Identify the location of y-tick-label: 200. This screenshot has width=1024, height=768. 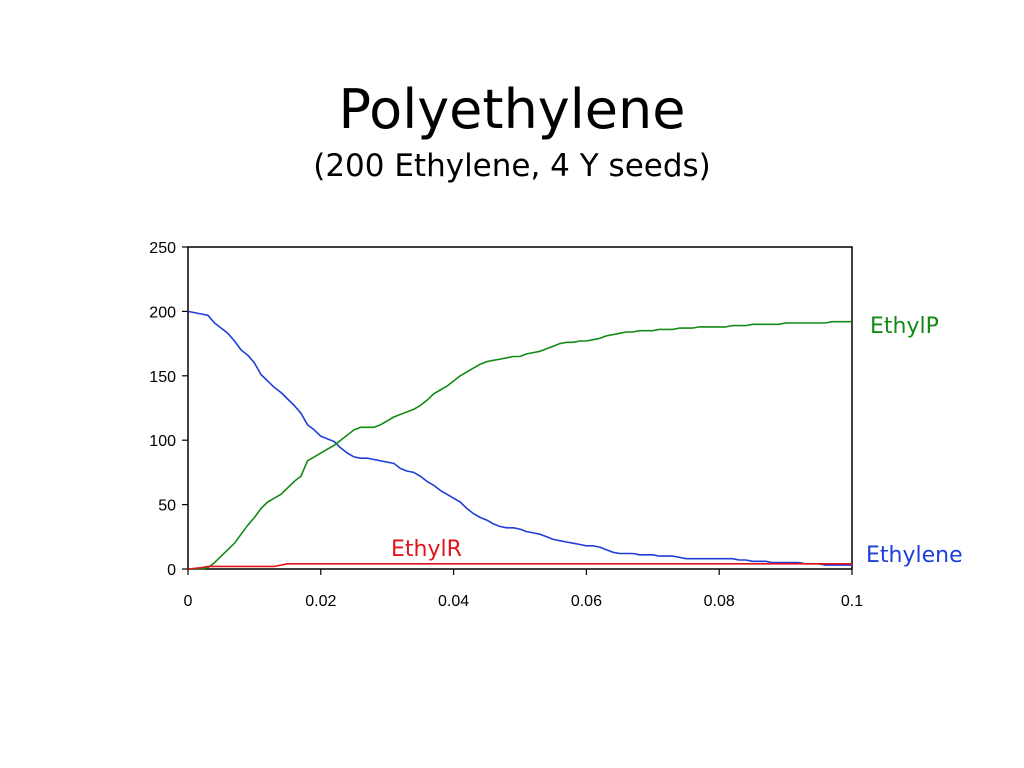
(162, 312).